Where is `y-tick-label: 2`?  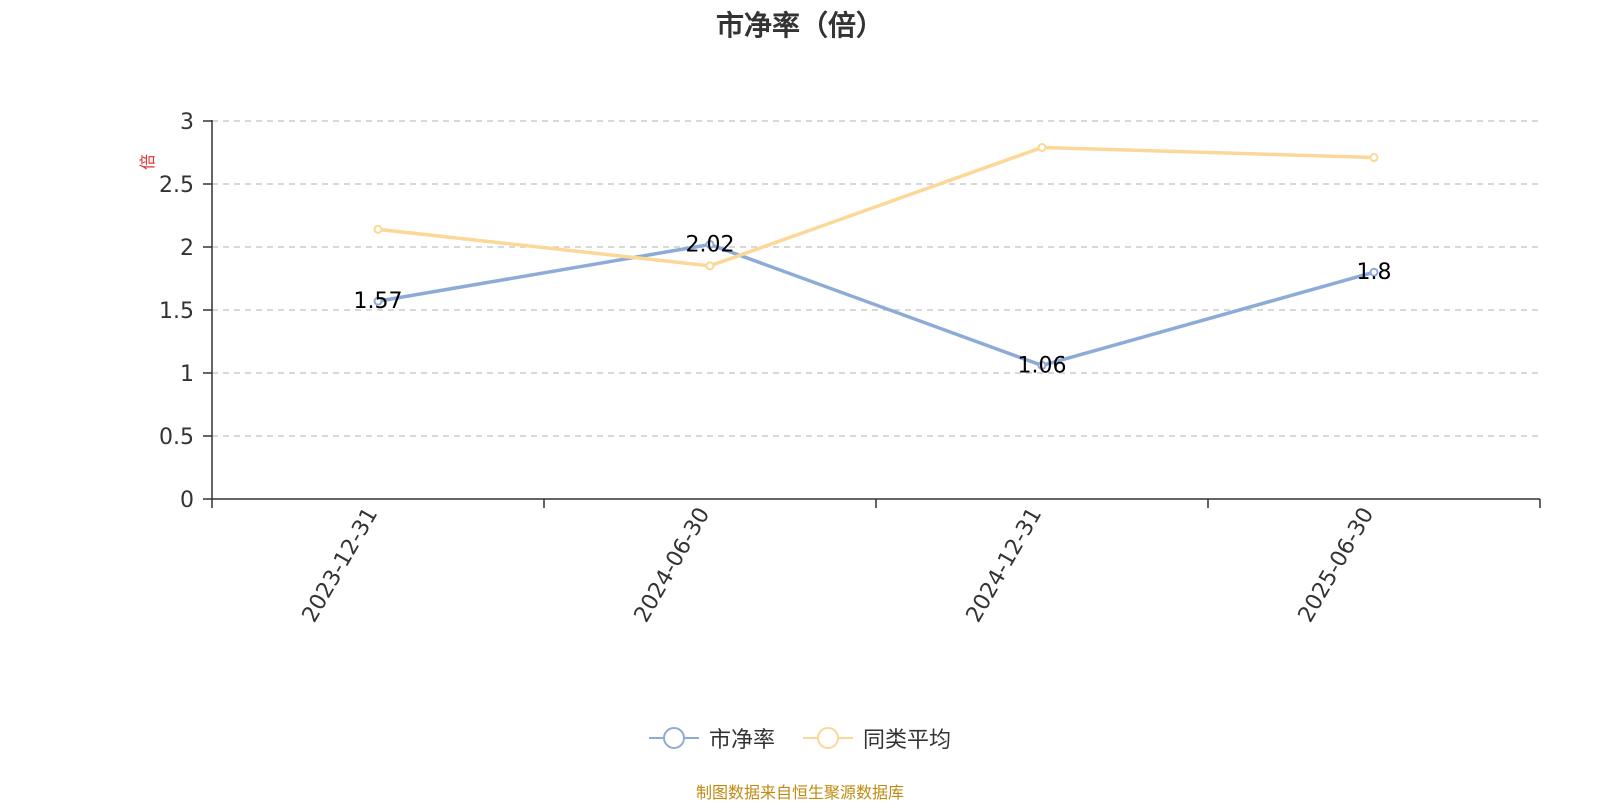 y-tick-label: 2 is located at coordinates (187, 248).